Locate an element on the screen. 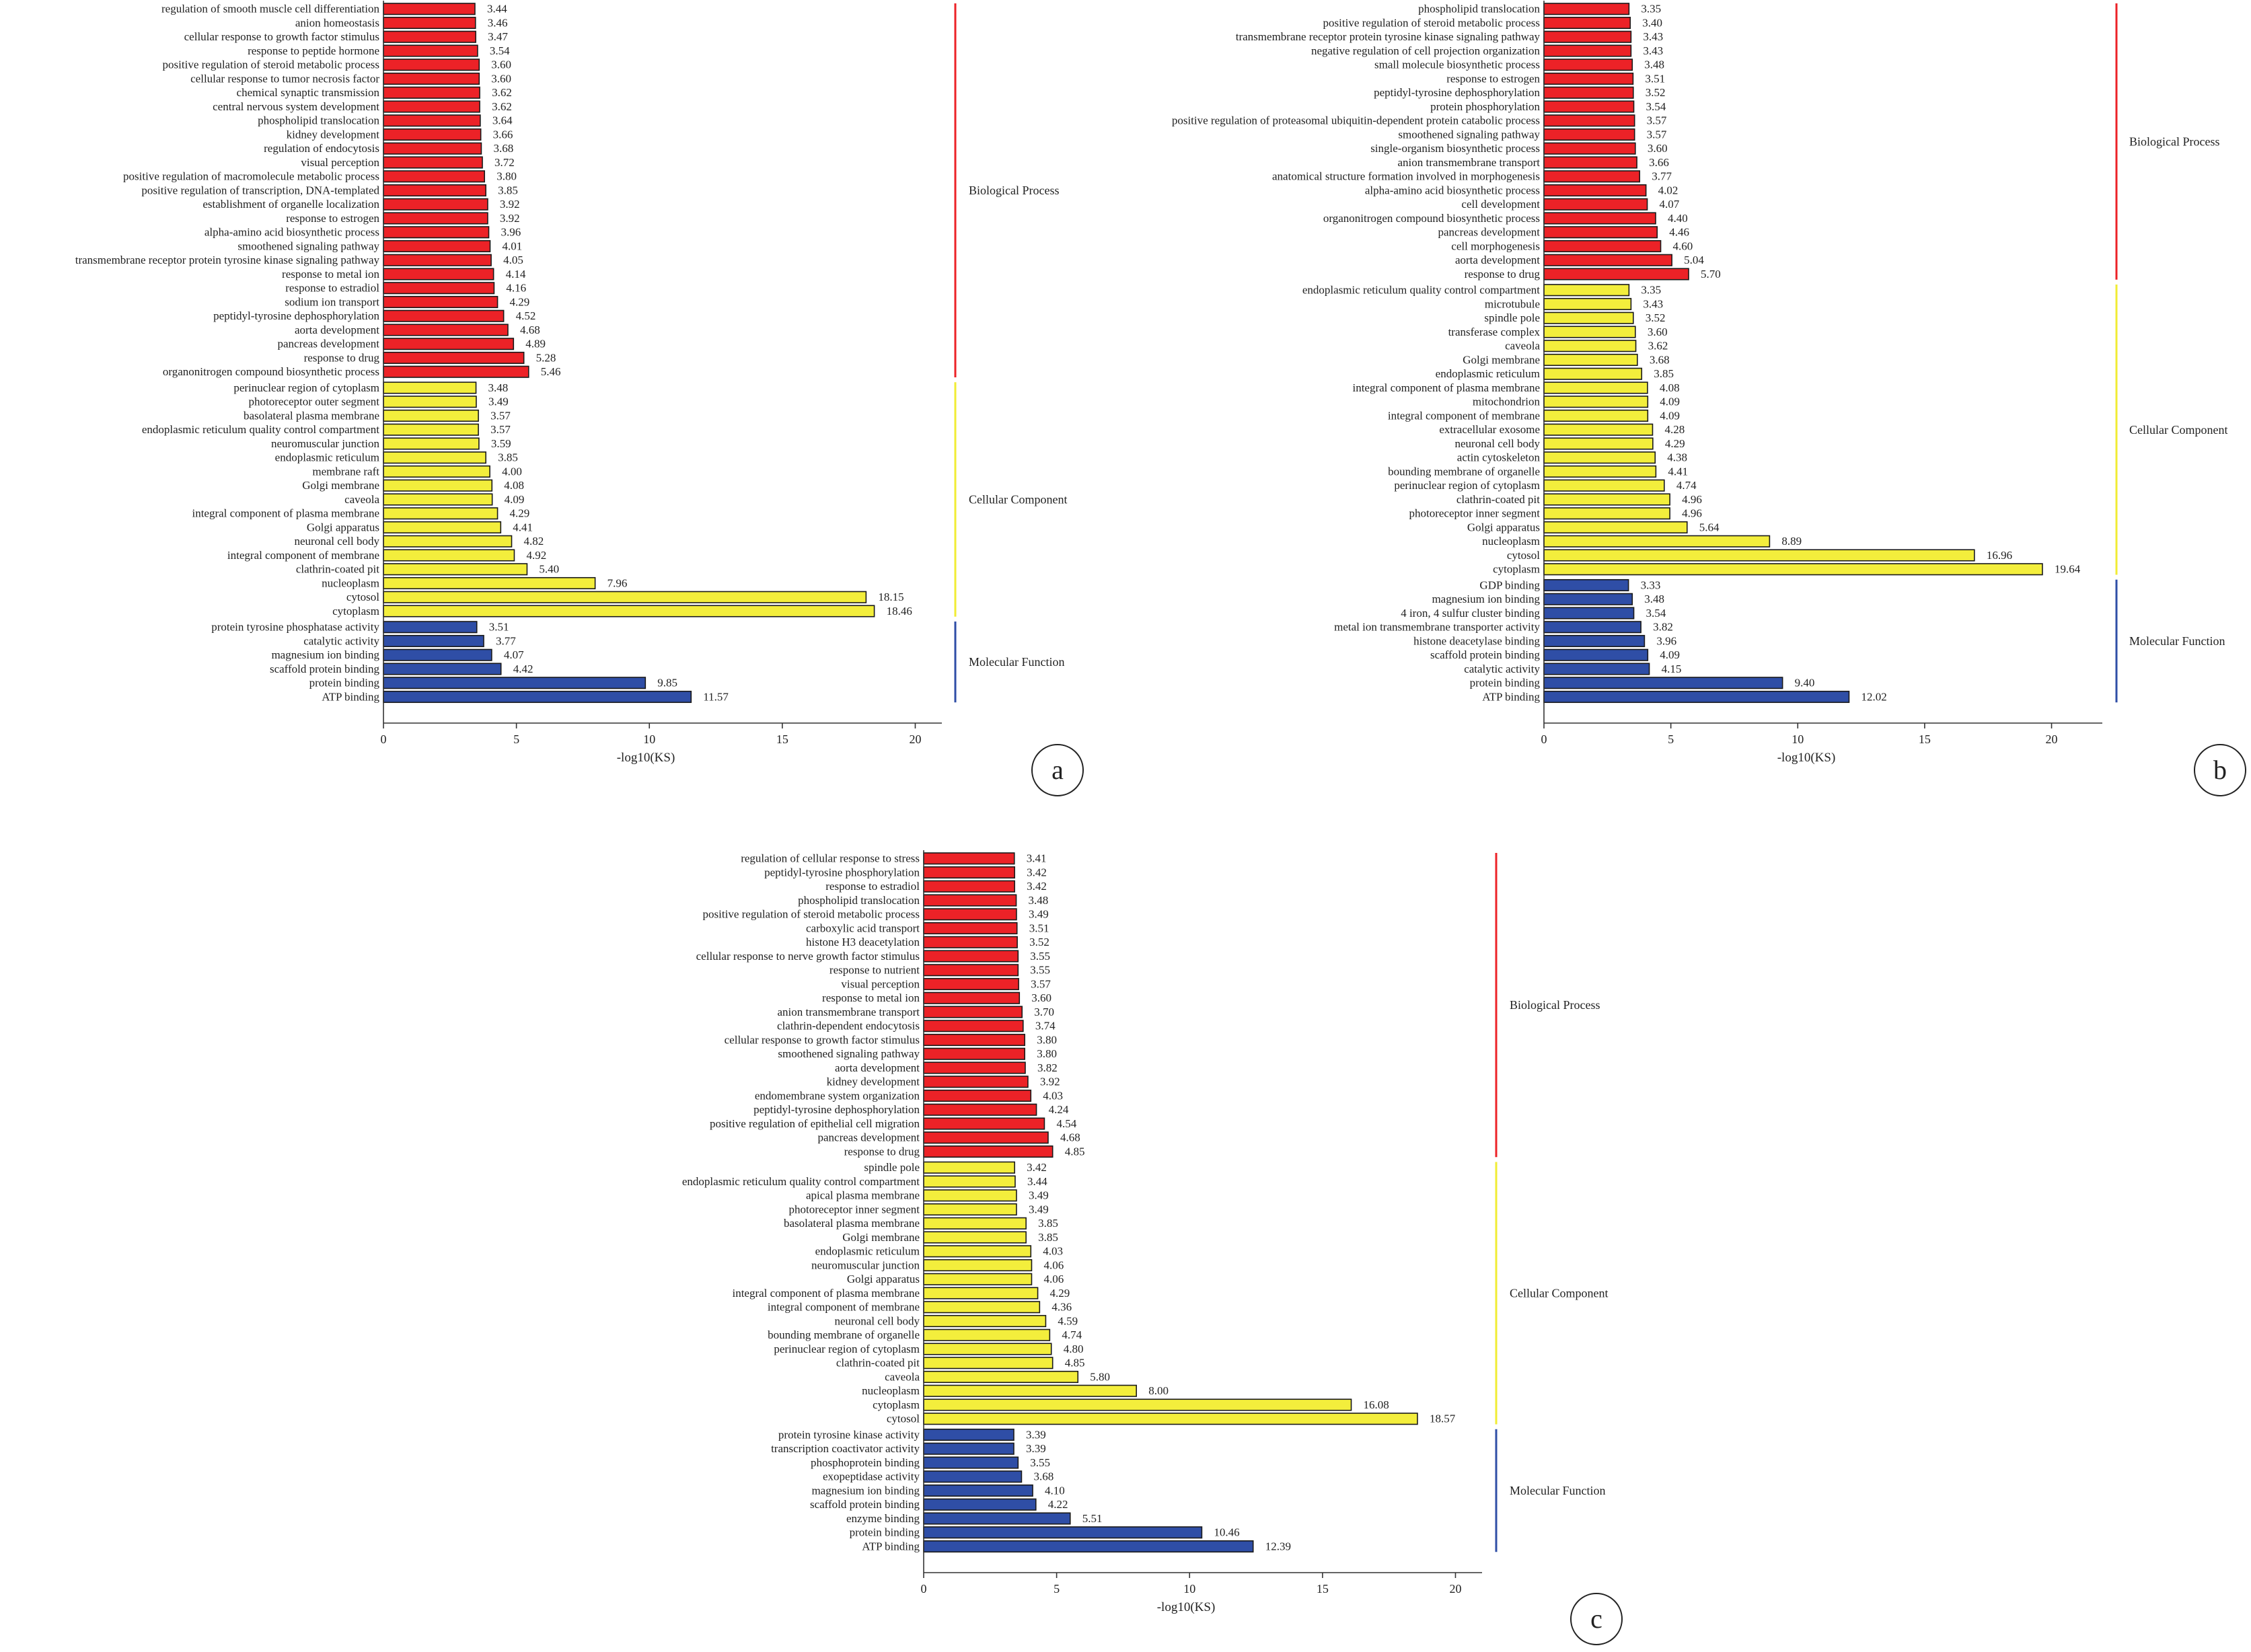 The width and height of the screenshot is (2251, 1652). value-label: 4.52 is located at coordinates (526, 315).